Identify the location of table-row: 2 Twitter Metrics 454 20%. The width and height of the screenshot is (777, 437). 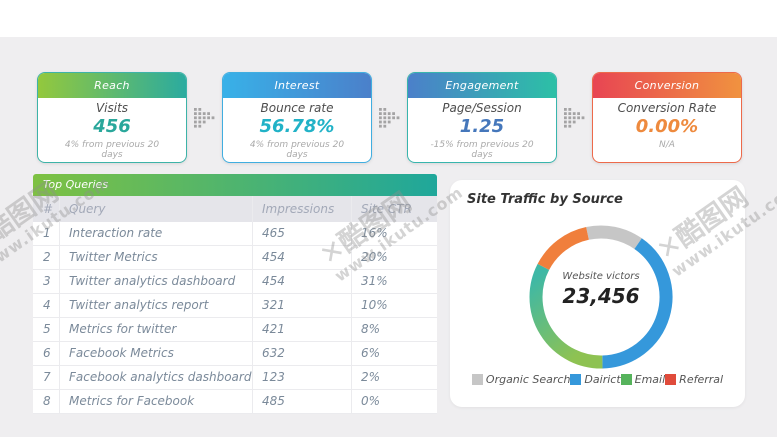
(235, 258).